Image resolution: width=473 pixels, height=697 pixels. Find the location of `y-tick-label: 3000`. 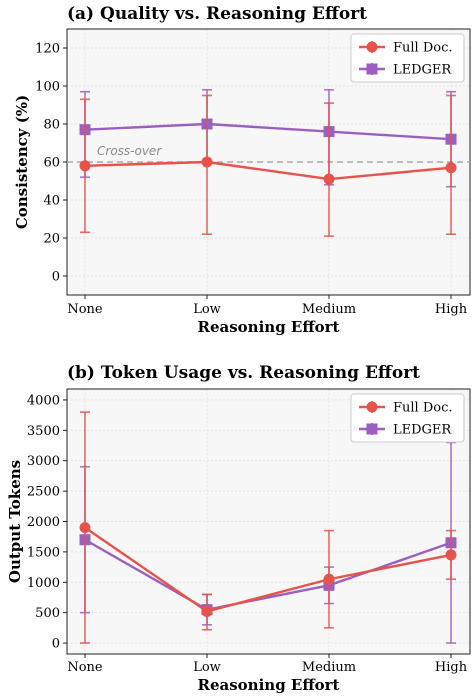

y-tick-label: 3000 is located at coordinates (43, 461).